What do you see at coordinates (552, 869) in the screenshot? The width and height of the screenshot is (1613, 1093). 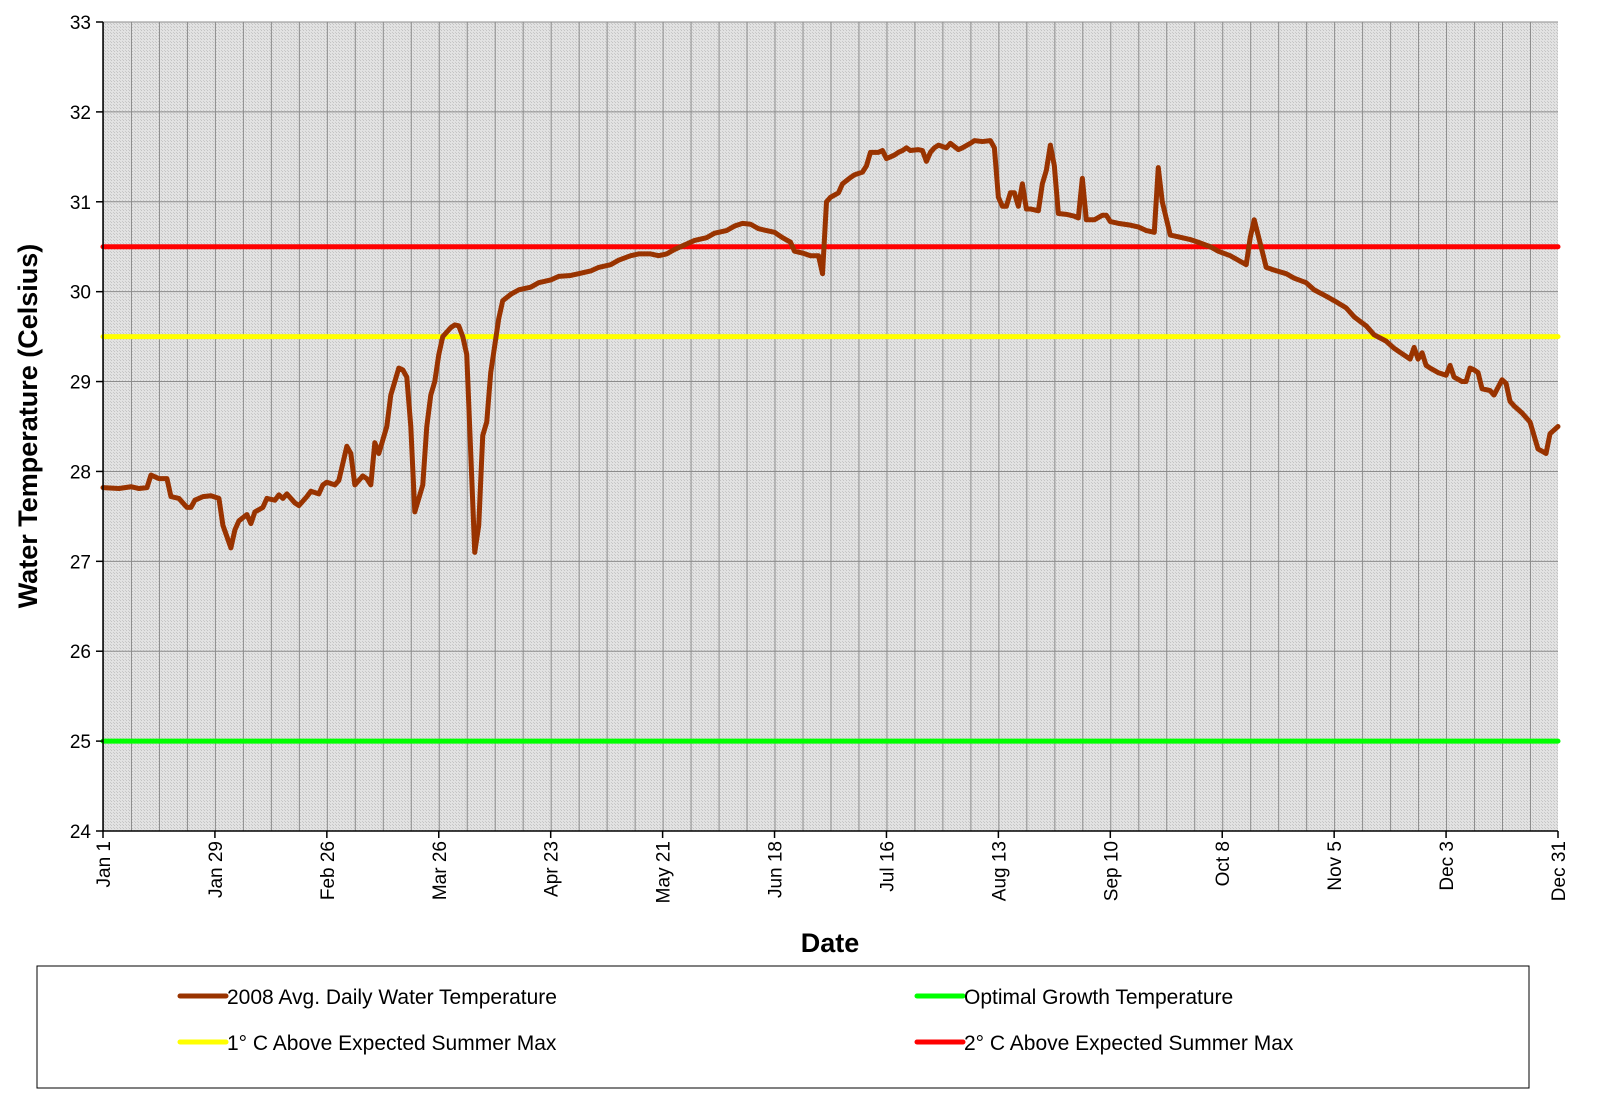 I see `x-tick-label: Apr 23` at bounding box center [552, 869].